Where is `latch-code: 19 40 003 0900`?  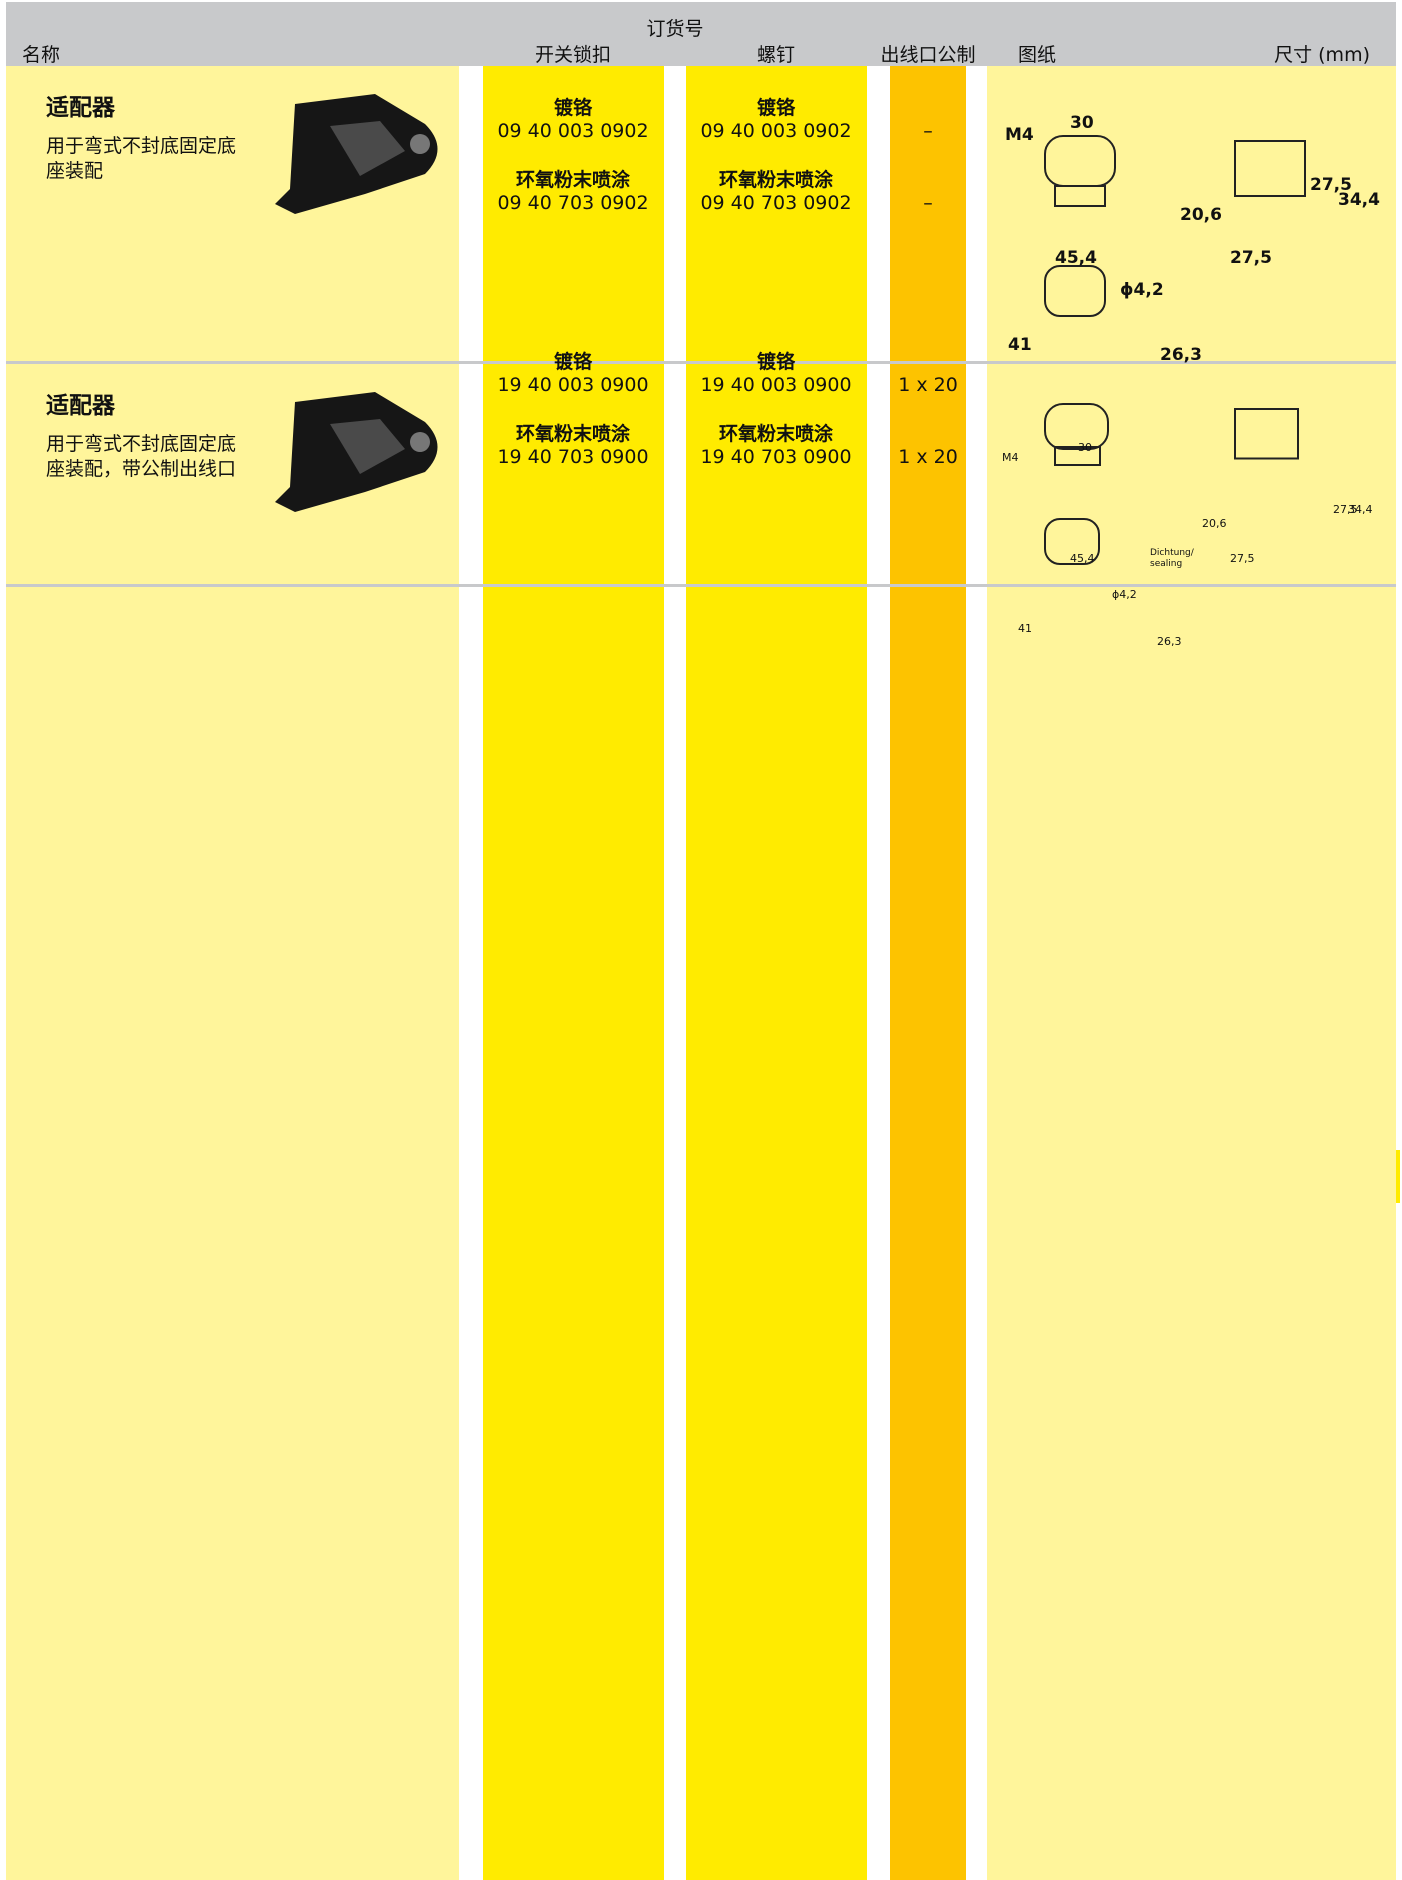
latch-code: 19 40 003 0900 is located at coordinates (573, 385).